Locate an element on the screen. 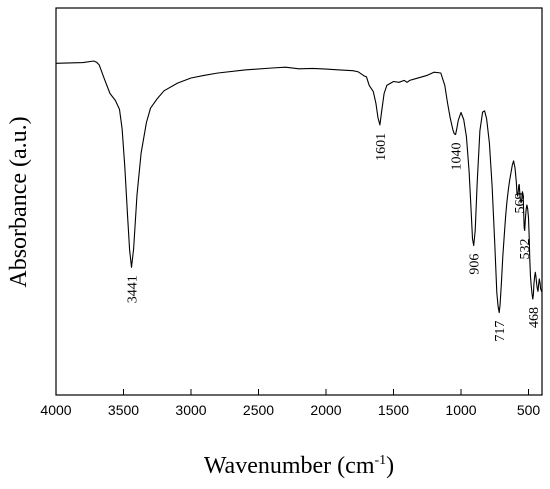 Image resolution: width=550 pixels, height=489 pixels. x-tick-label-4000: 4000 is located at coordinates (55, 410).